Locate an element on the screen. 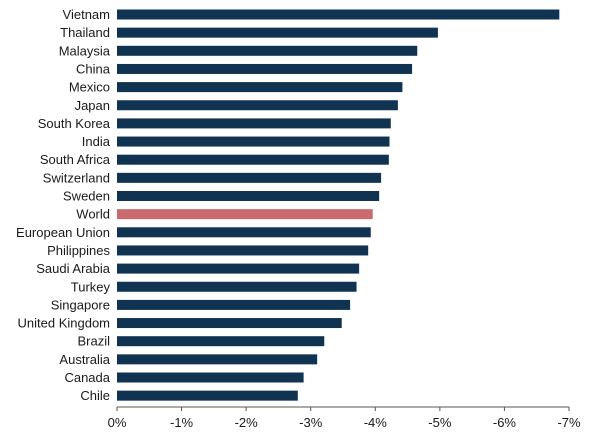  bar-india is located at coordinates (253, 141).